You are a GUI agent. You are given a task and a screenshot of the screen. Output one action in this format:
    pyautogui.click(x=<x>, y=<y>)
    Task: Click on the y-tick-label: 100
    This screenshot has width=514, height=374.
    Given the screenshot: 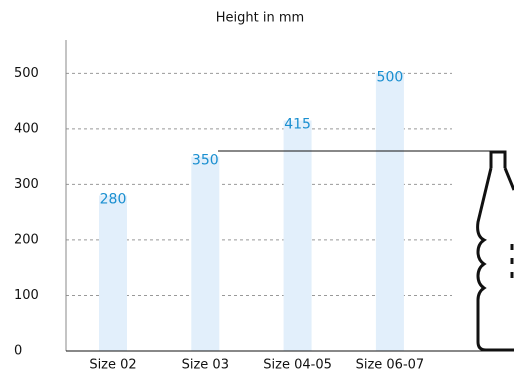 What is the action you would take?
    pyautogui.click(x=26, y=295)
    